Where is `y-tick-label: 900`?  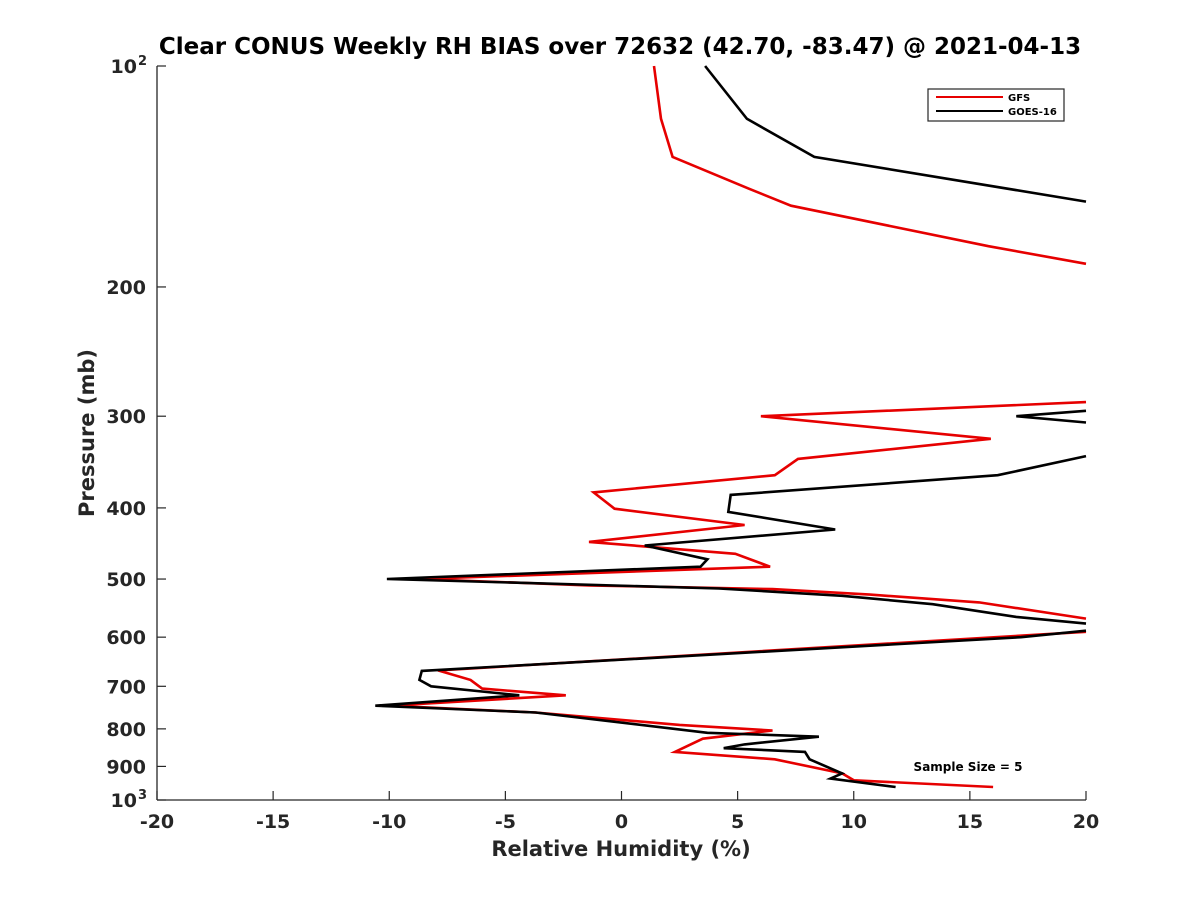
y-tick-label: 900 is located at coordinates (126, 767).